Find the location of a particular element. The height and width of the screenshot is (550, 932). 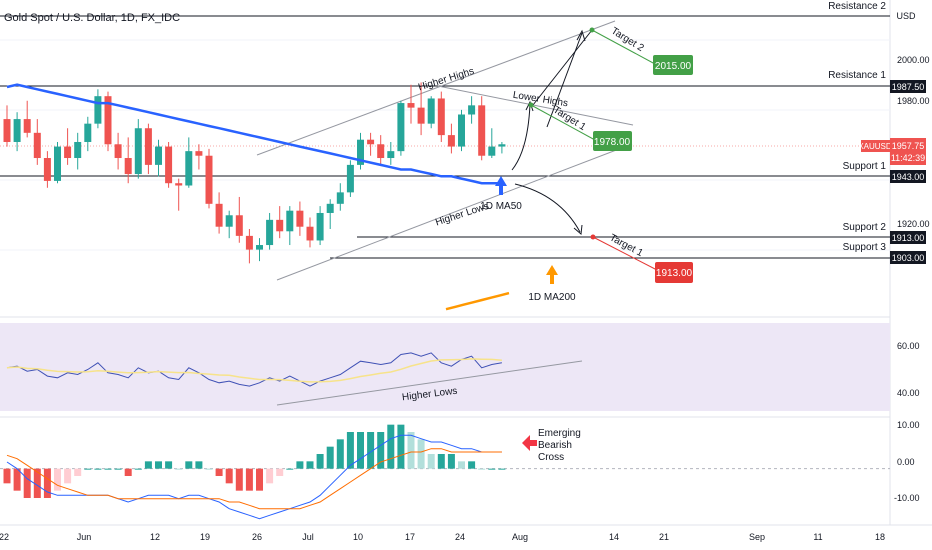

projections is located at coordinates (584, 149).